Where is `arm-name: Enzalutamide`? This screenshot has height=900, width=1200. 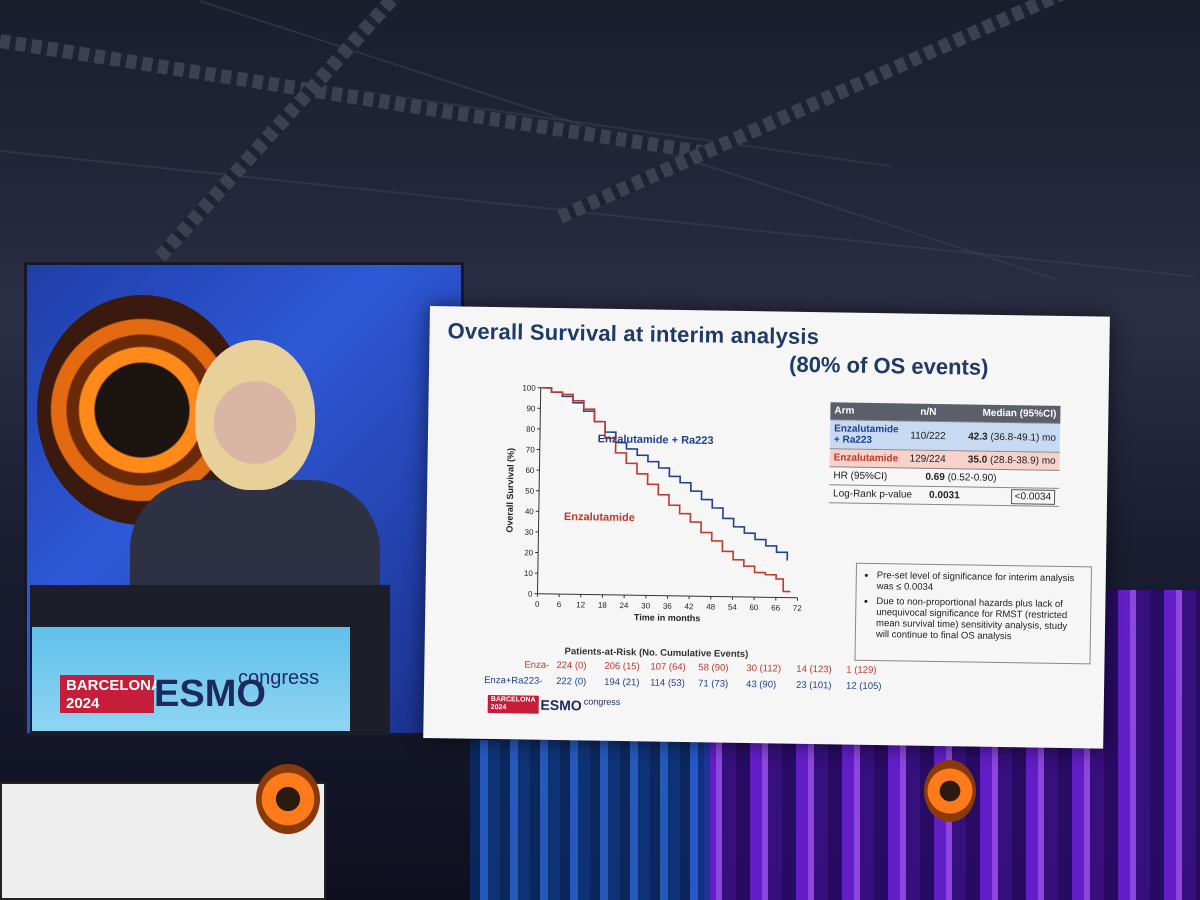 arm-name: Enzalutamide is located at coordinates (866, 458).